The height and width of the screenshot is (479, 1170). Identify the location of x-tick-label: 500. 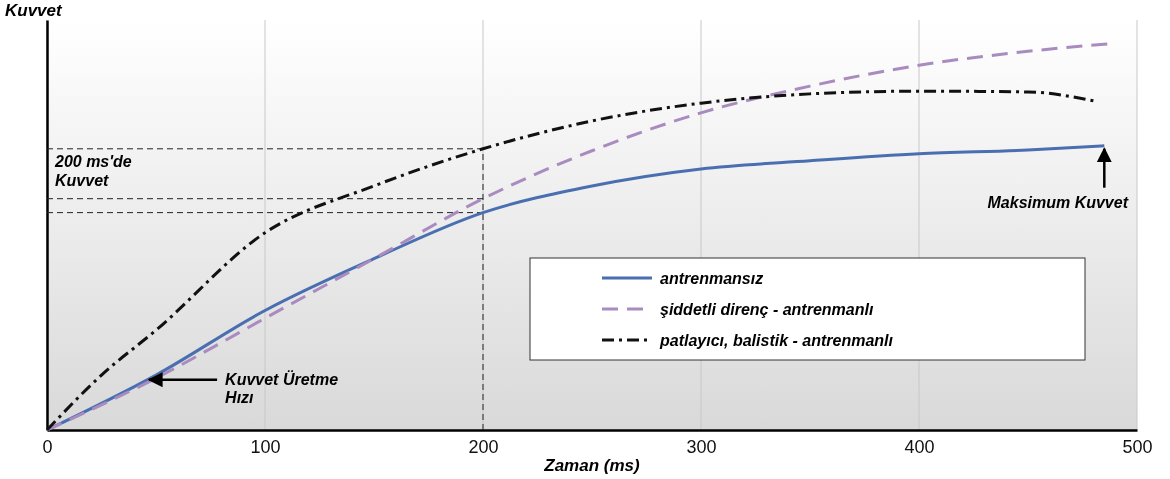
(1137, 446).